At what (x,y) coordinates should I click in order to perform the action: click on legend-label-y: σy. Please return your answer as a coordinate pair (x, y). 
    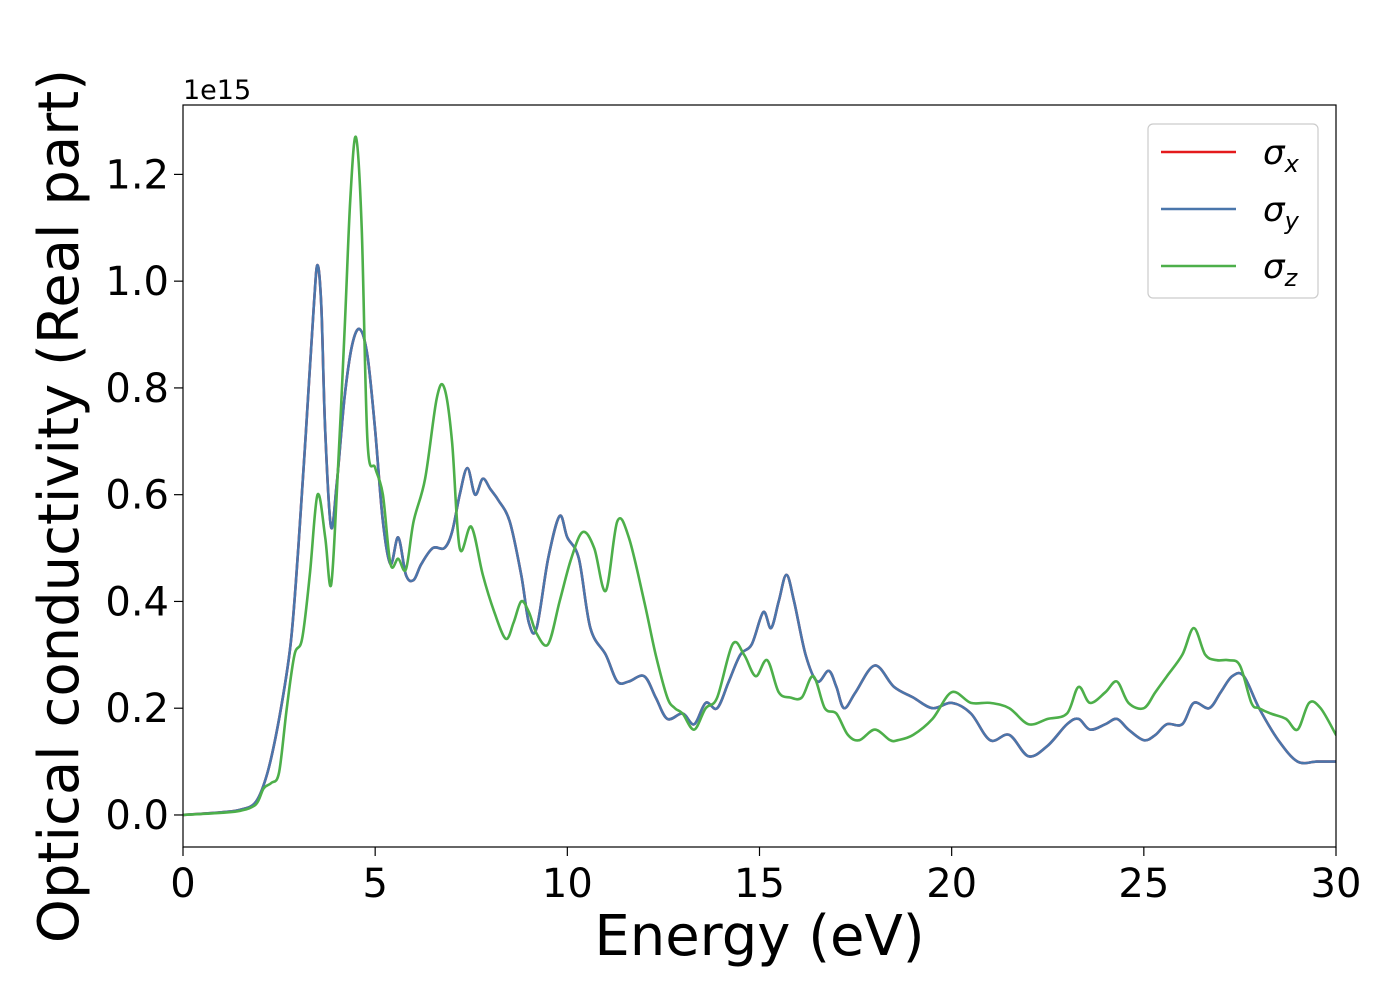
    Looking at the image, I should click on (1281, 212).